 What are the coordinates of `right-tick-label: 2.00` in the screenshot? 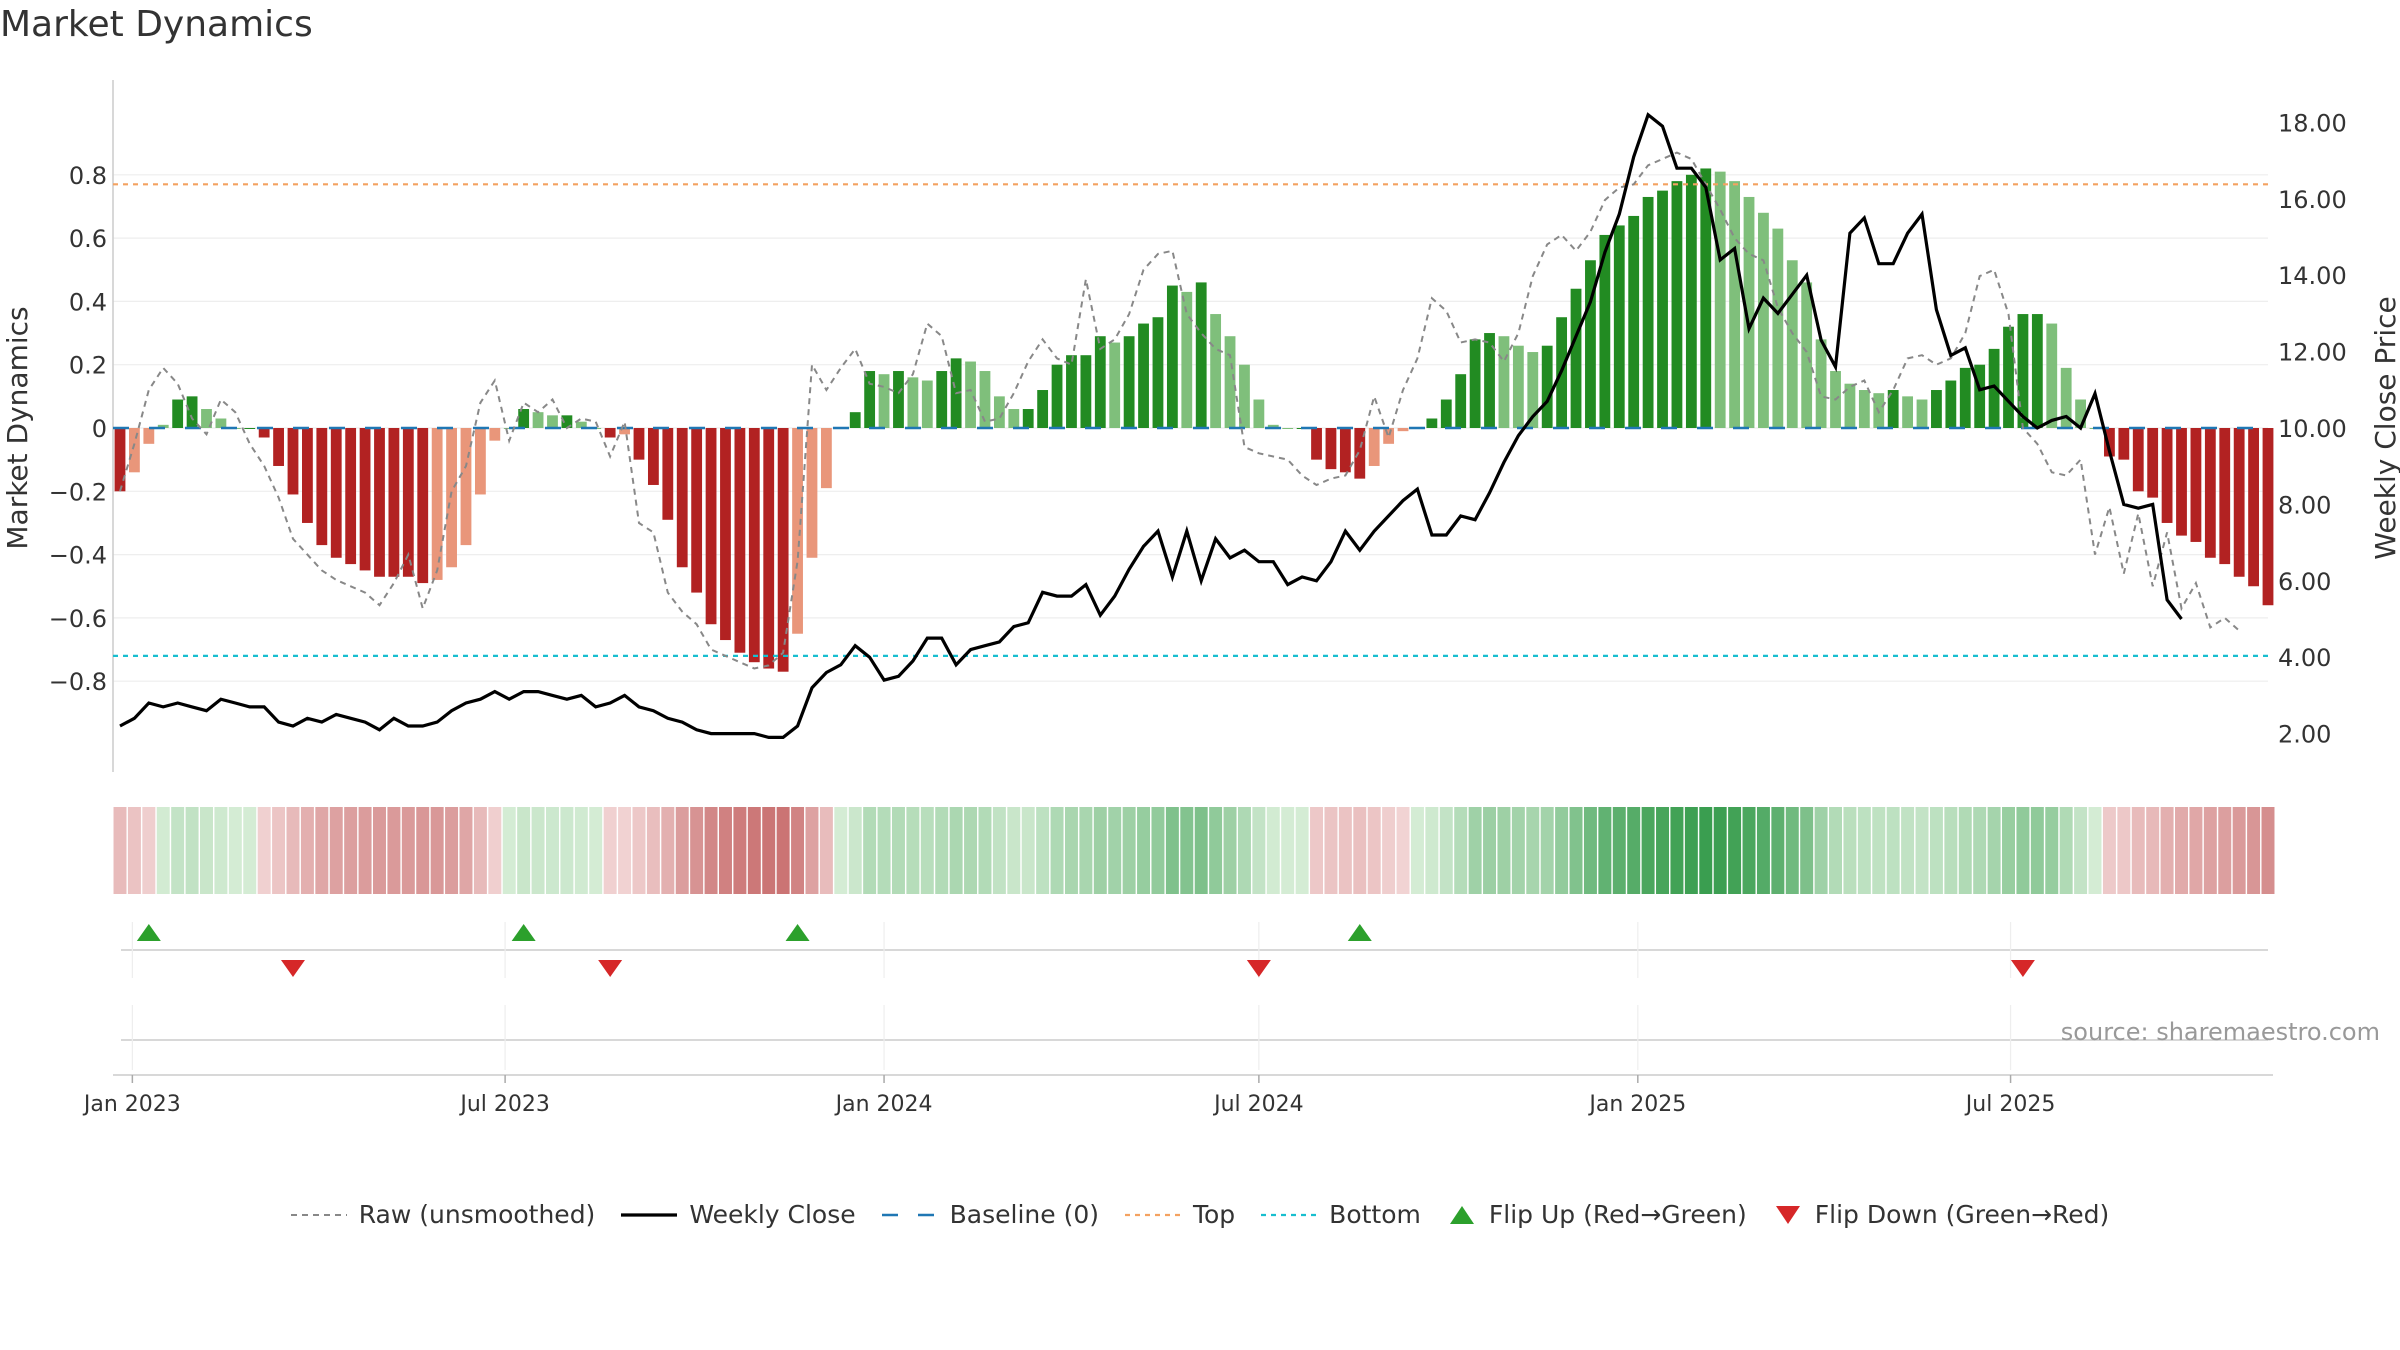 It's located at (2304, 735).